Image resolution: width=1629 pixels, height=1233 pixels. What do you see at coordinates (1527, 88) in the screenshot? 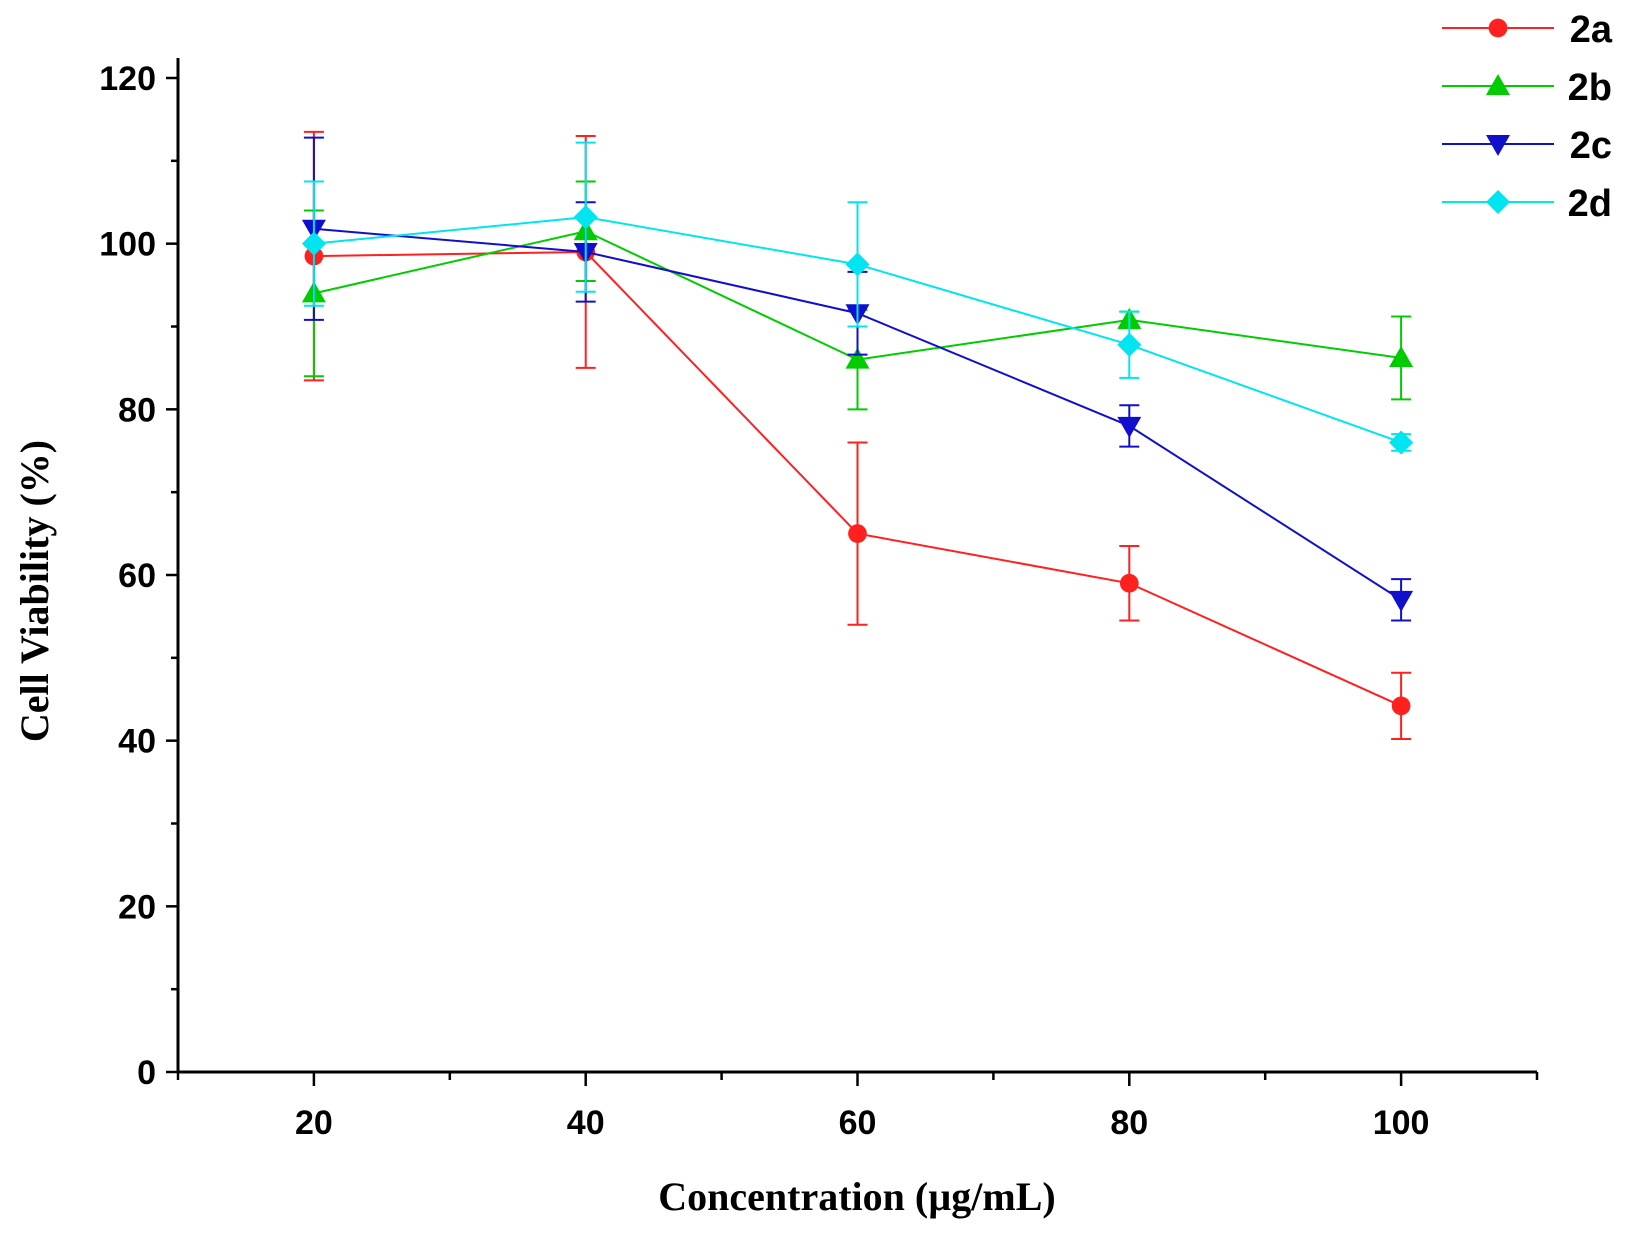
I see `legend-entry-2b: 2b` at bounding box center [1527, 88].